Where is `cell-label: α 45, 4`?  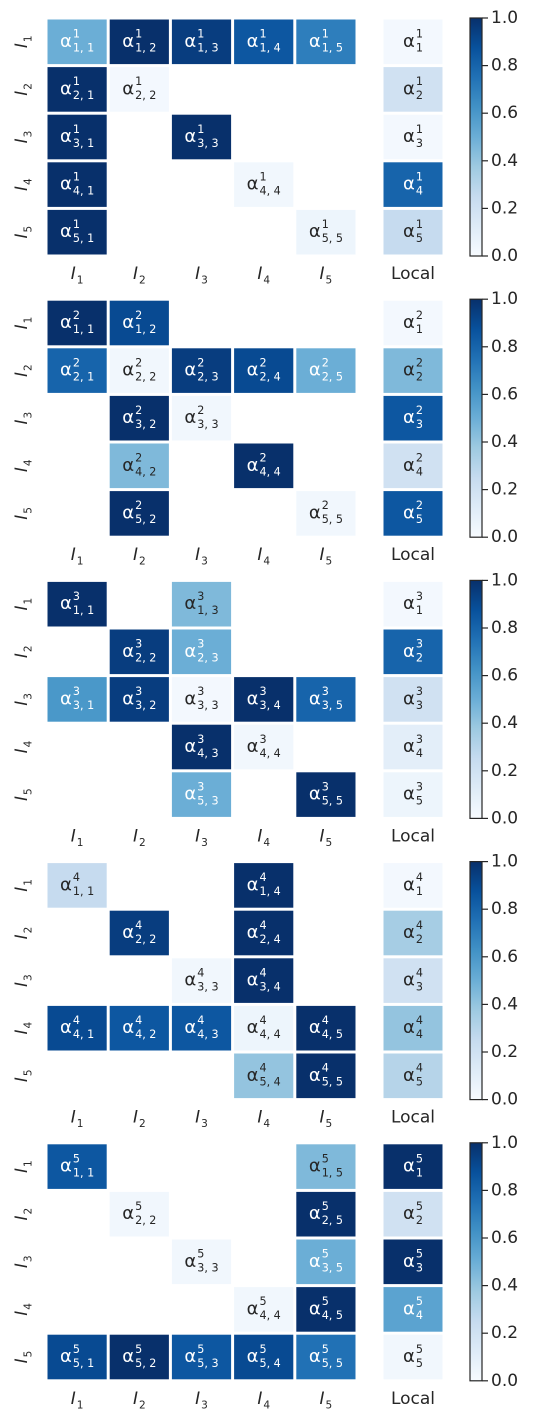 cell-label: α 45, 4 is located at coordinates (264, 1075).